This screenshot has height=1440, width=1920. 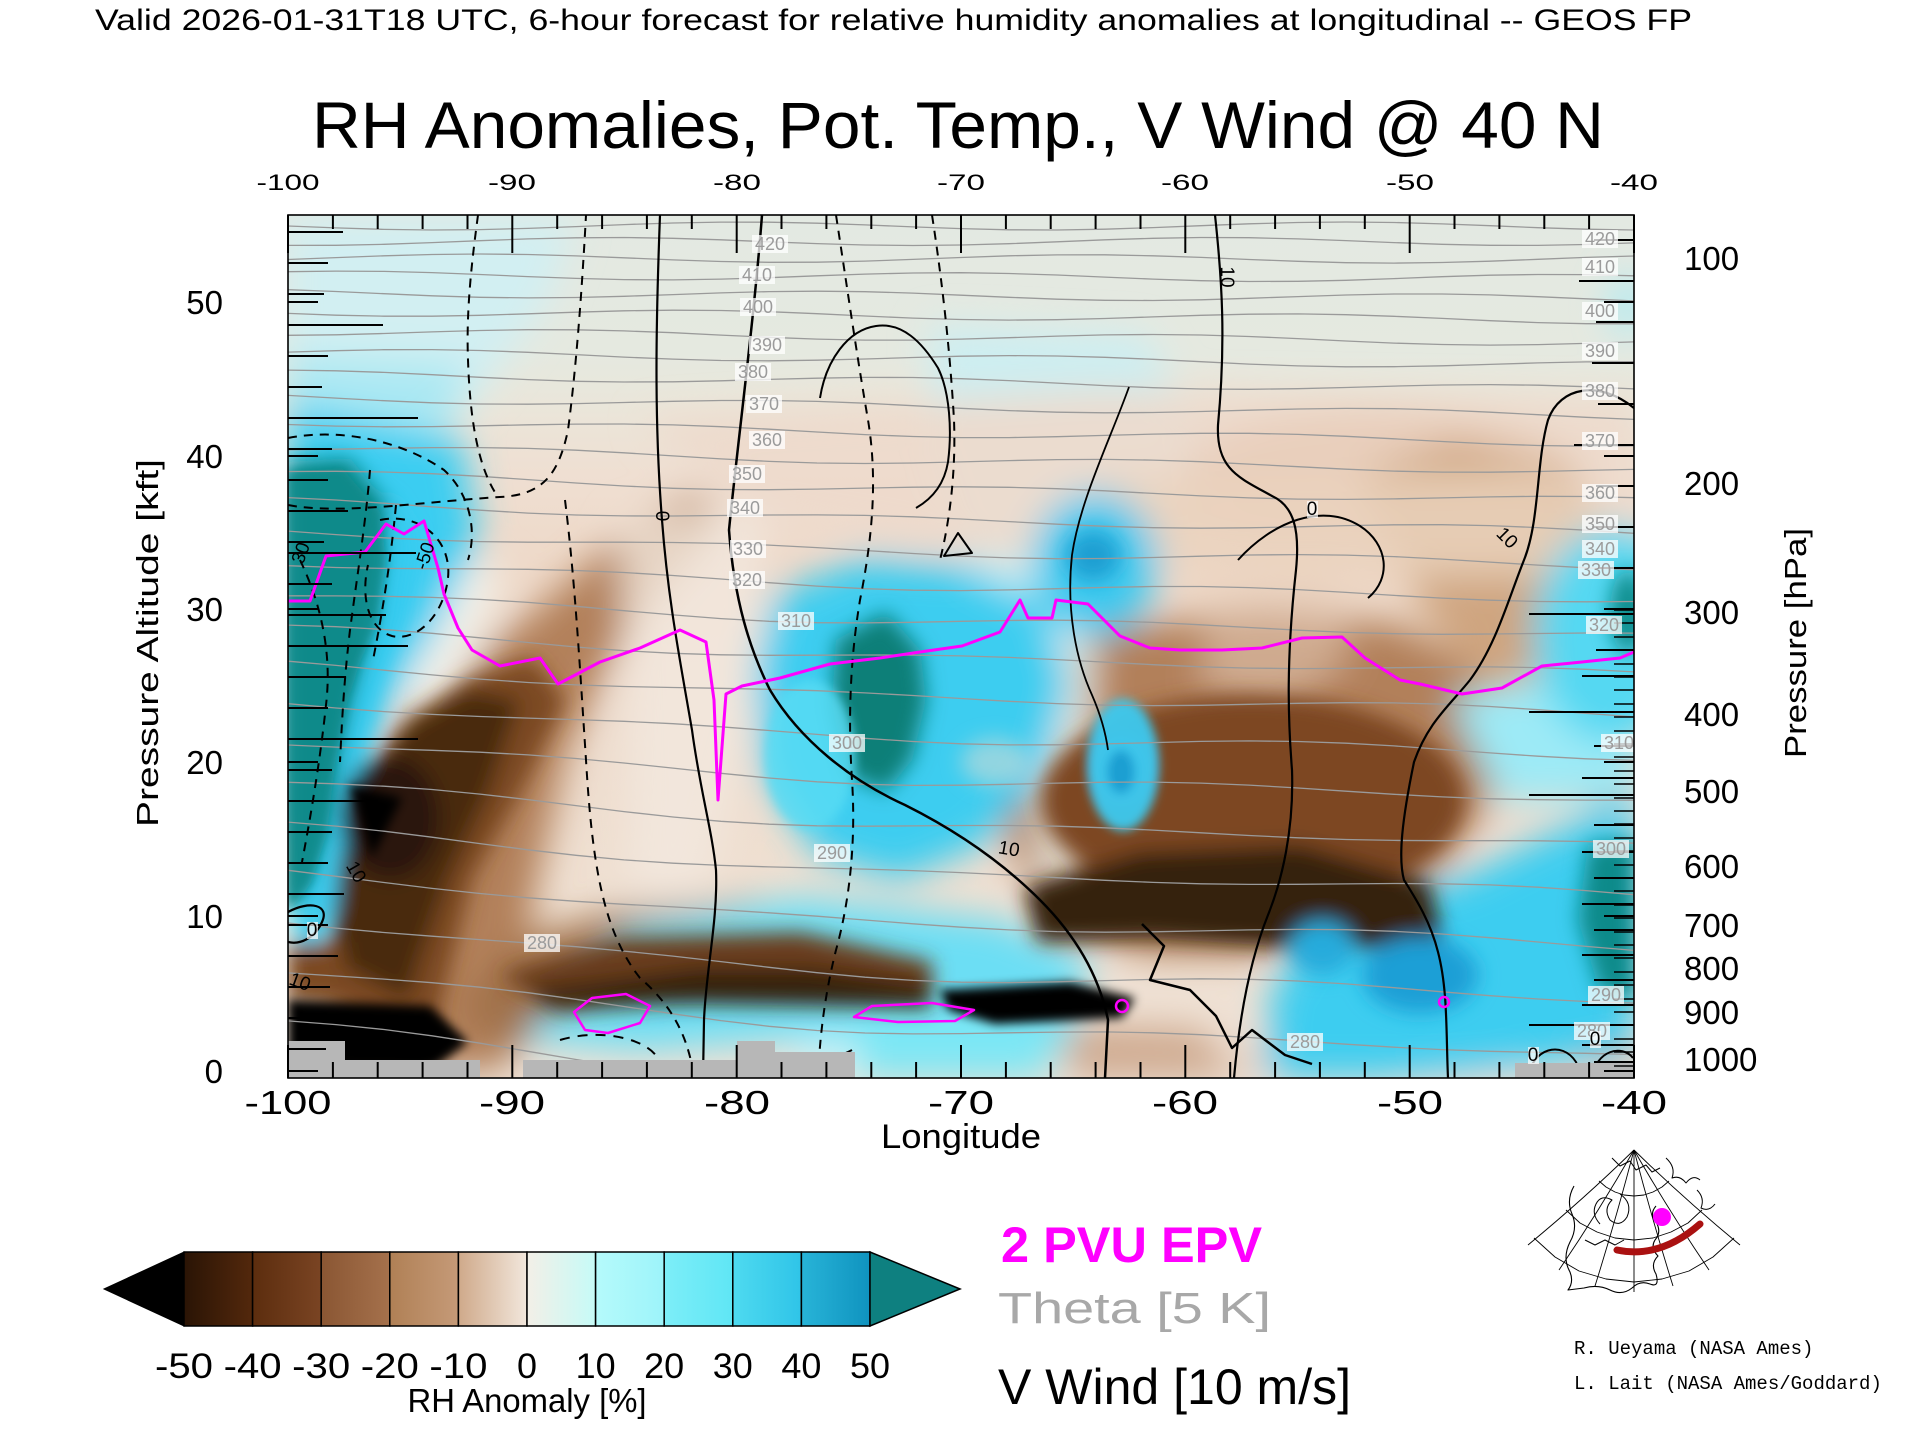 What do you see at coordinates (1174, 1387) in the screenshot?
I see `svg-text: V Wind [10 m/s]` at bounding box center [1174, 1387].